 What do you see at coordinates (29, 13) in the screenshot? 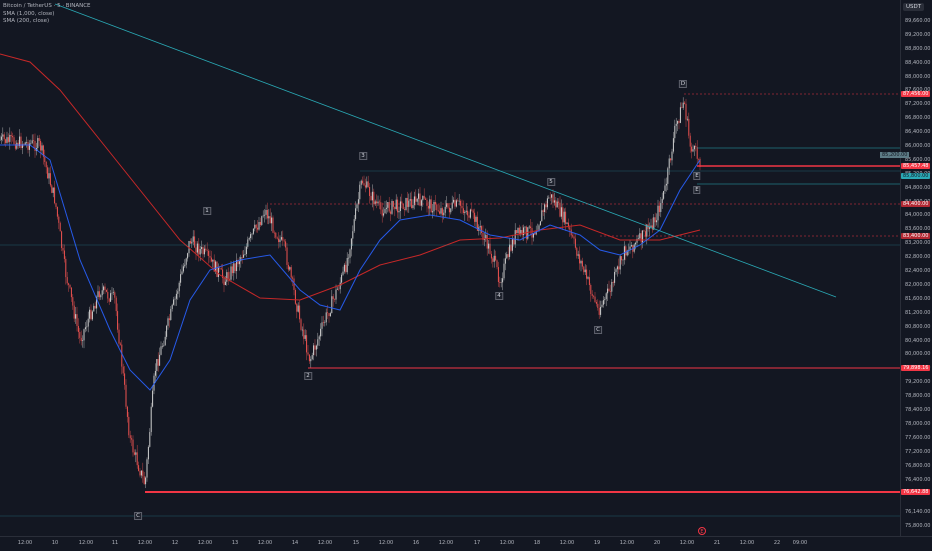
I see `sma-1000-legend: SMA (1,000, close)` at bounding box center [29, 13].